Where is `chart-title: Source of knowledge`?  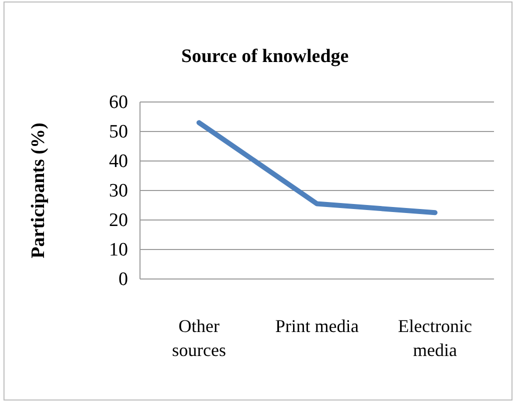
chart-title: Source of knowledge is located at coordinates (265, 56).